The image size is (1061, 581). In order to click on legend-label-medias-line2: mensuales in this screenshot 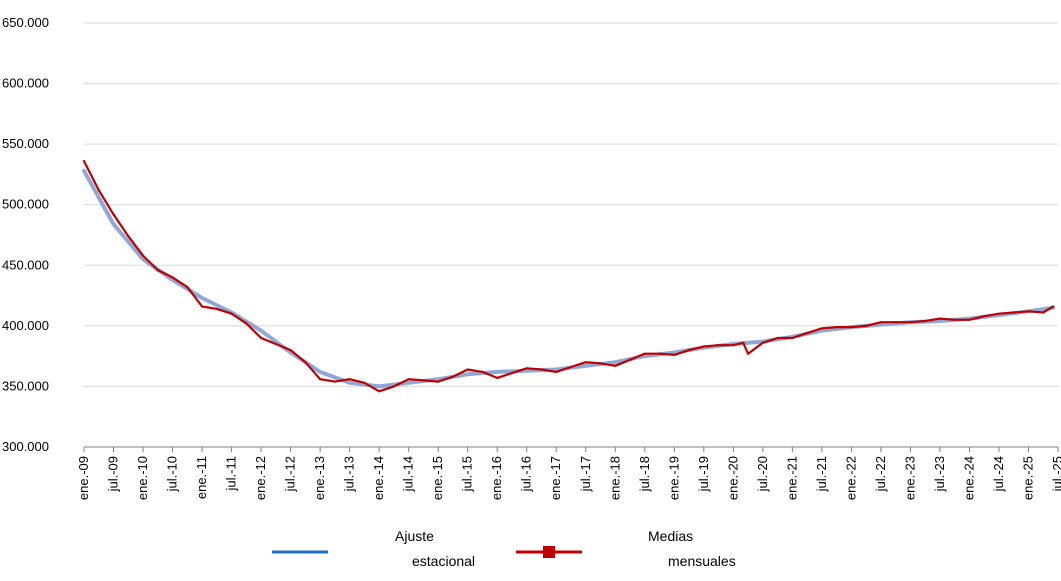, I will do `click(702, 561)`.